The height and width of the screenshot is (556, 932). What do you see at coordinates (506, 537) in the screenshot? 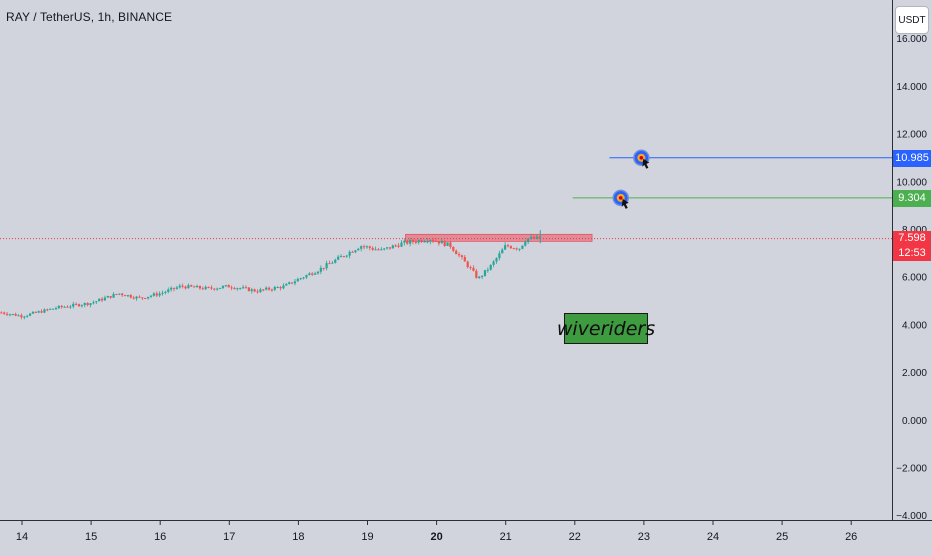
I see `time-tick-label: 21` at bounding box center [506, 537].